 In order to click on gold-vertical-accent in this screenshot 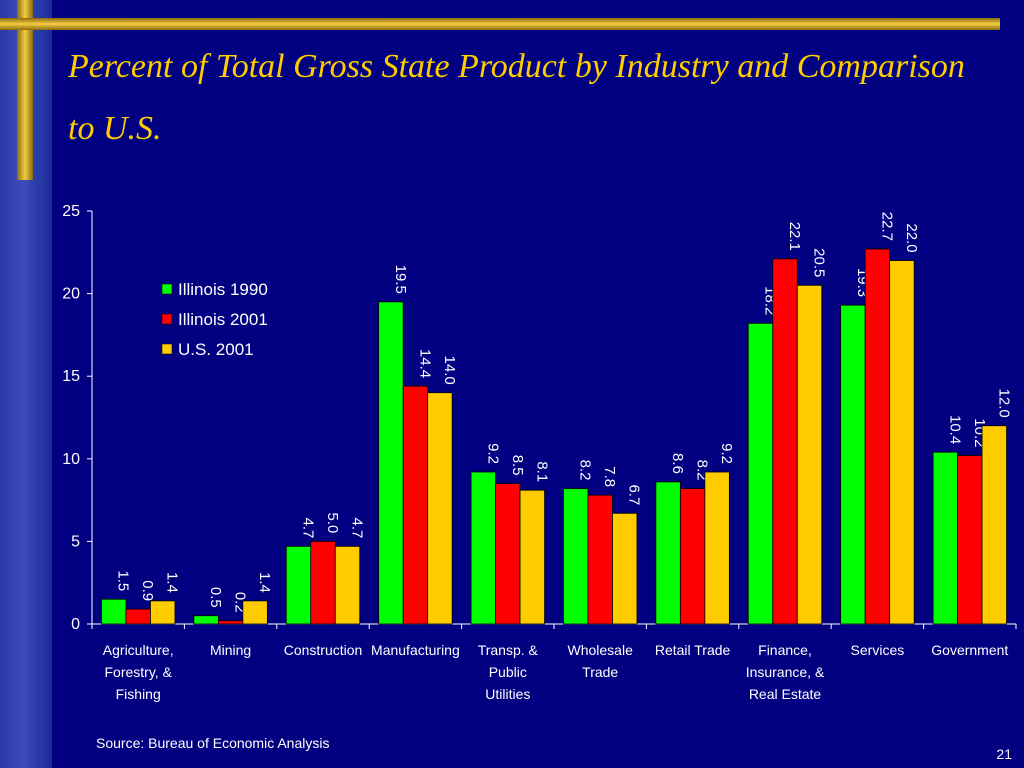, I will do `click(25, 90)`.